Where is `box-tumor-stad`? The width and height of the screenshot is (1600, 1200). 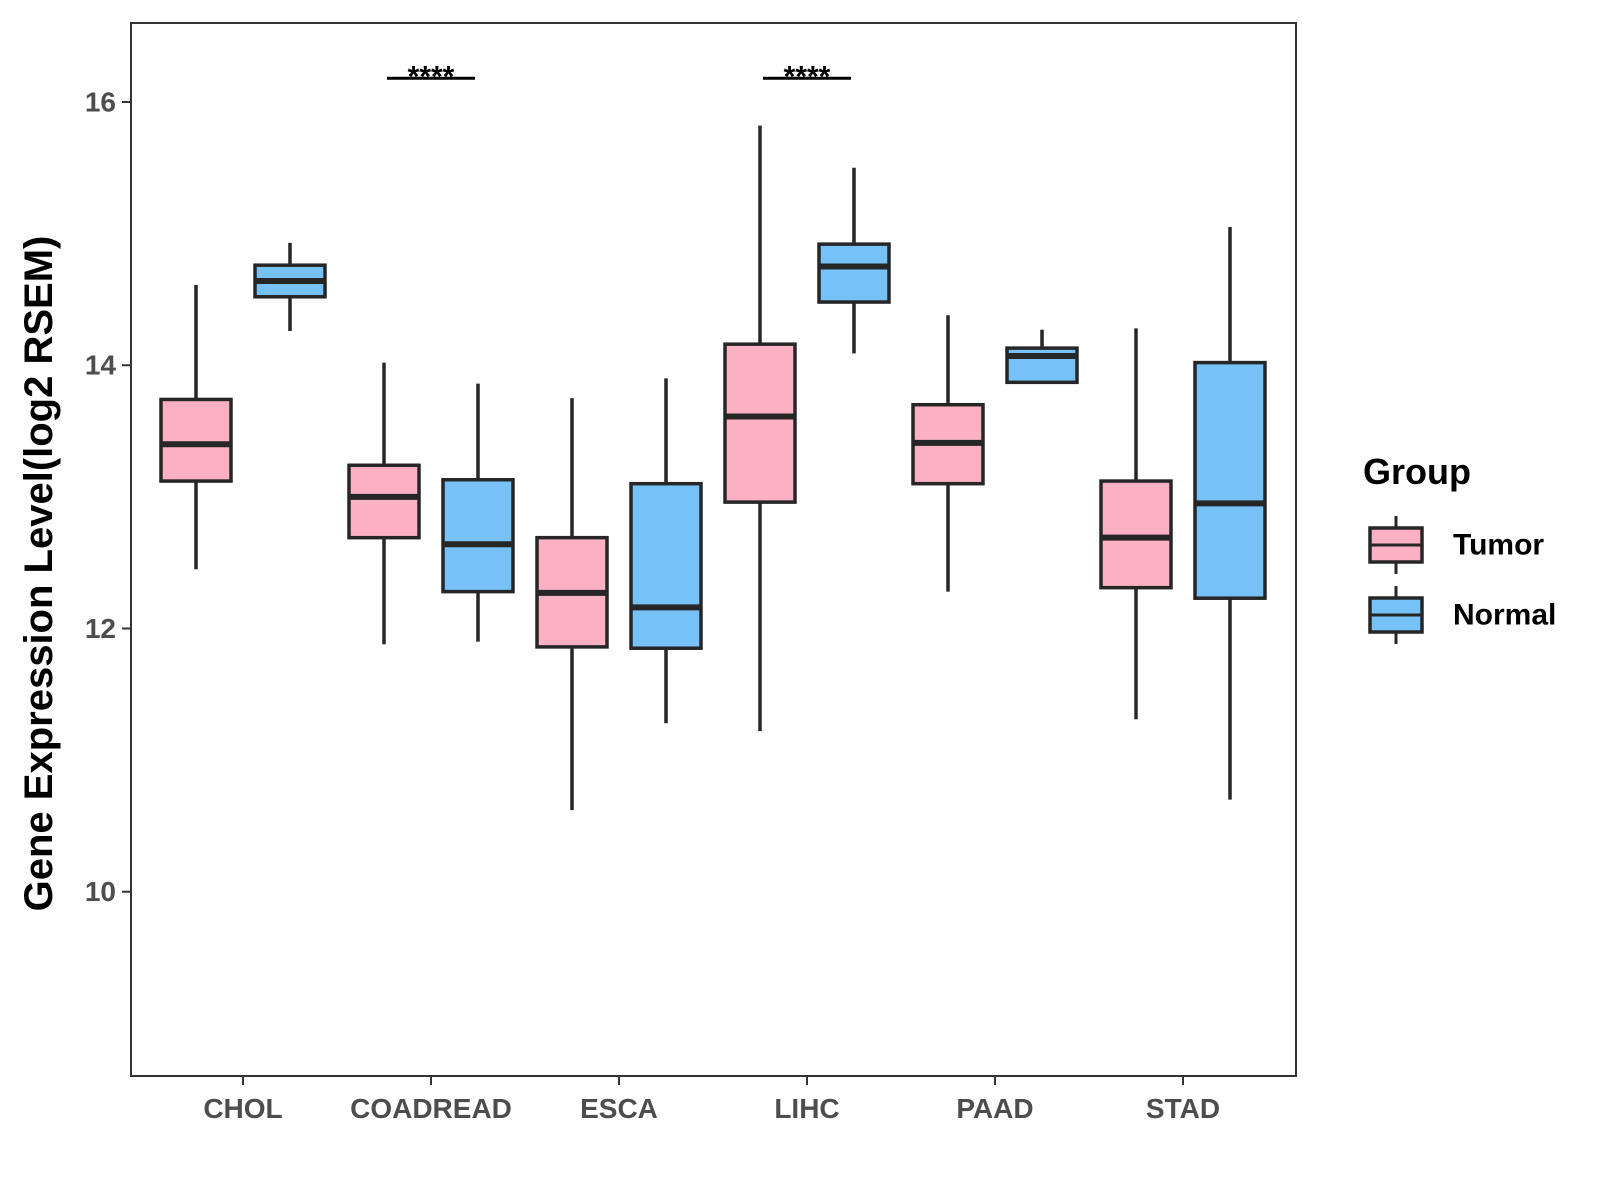
box-tumor-stad is located at coordinates (1136, 524).